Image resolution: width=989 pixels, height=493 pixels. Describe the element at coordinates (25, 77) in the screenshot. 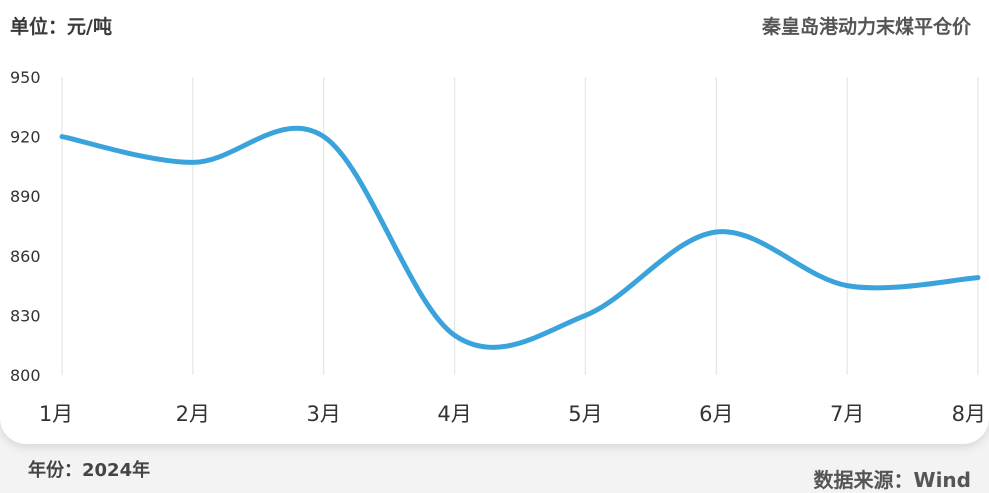

I see `y-tick-label: 950` at that location.